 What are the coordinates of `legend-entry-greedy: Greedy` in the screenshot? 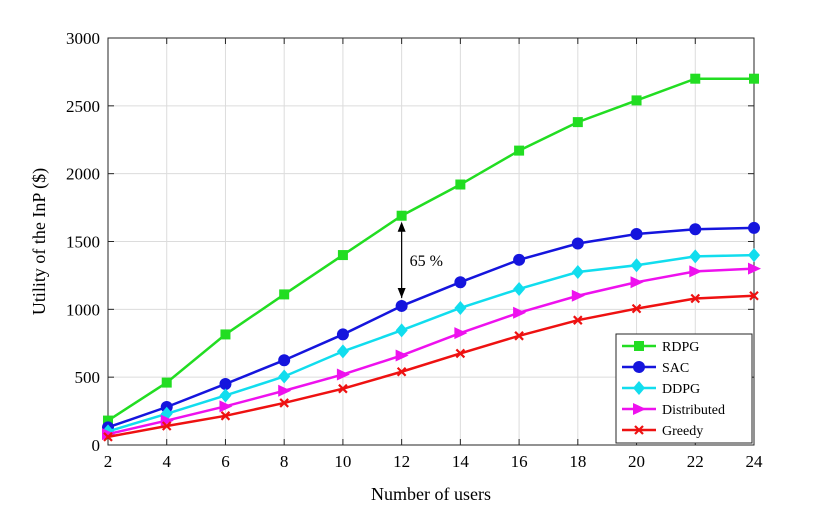 It's located at (662, 431).